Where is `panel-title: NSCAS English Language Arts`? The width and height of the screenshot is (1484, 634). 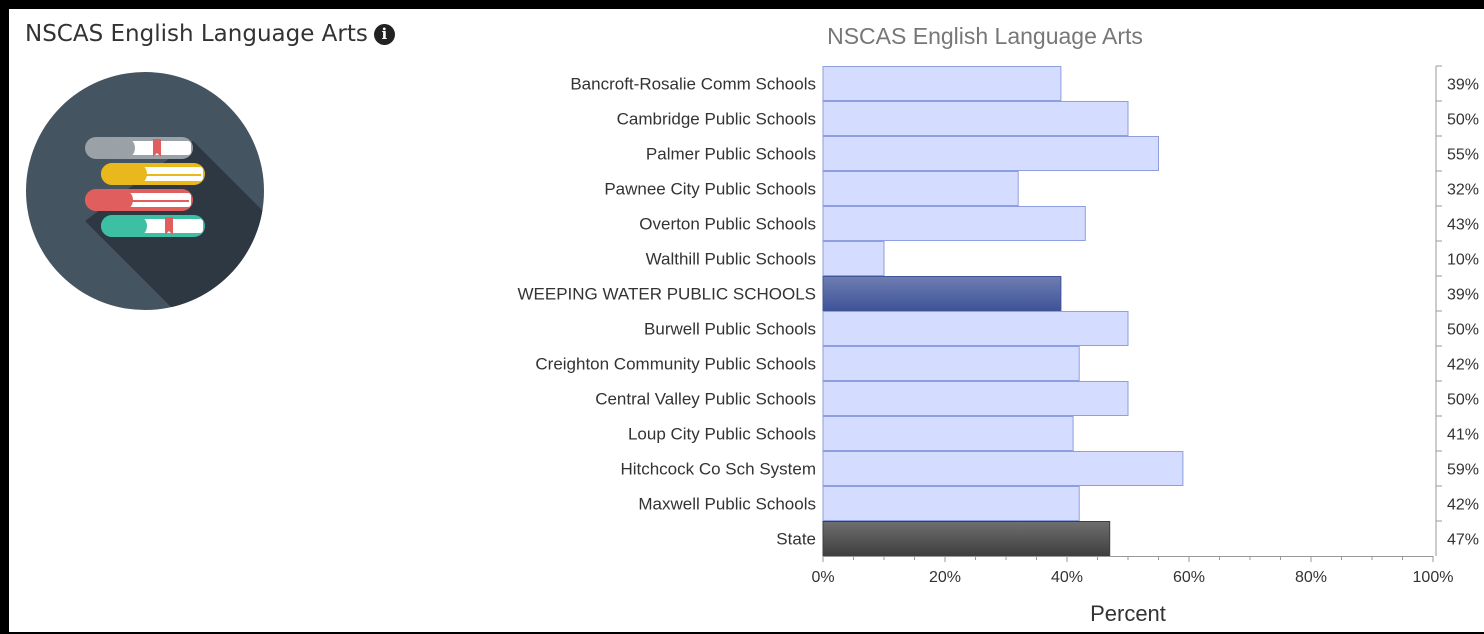 panel-title: NSCAS English Language Arts is located at coordinates (196, 34).